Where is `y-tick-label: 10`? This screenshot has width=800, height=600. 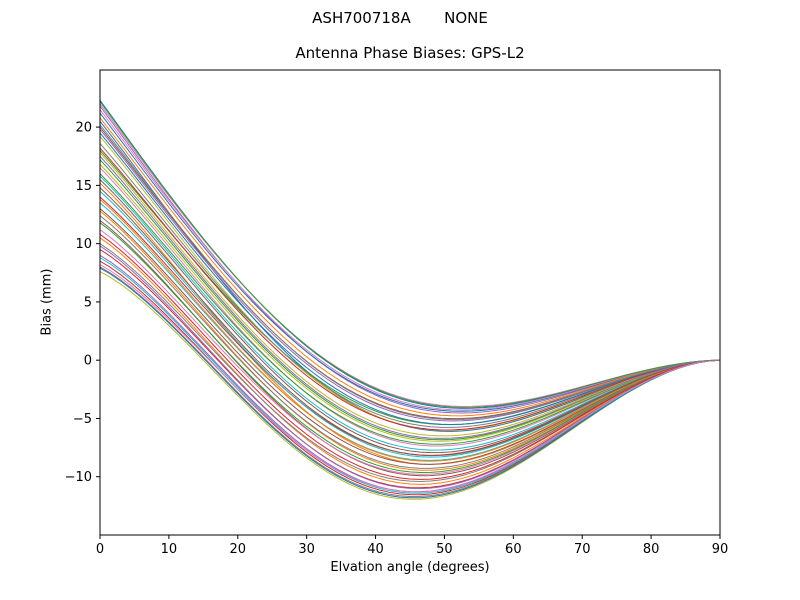 y-tick-label: 10 is located at coordinates (83, 244).